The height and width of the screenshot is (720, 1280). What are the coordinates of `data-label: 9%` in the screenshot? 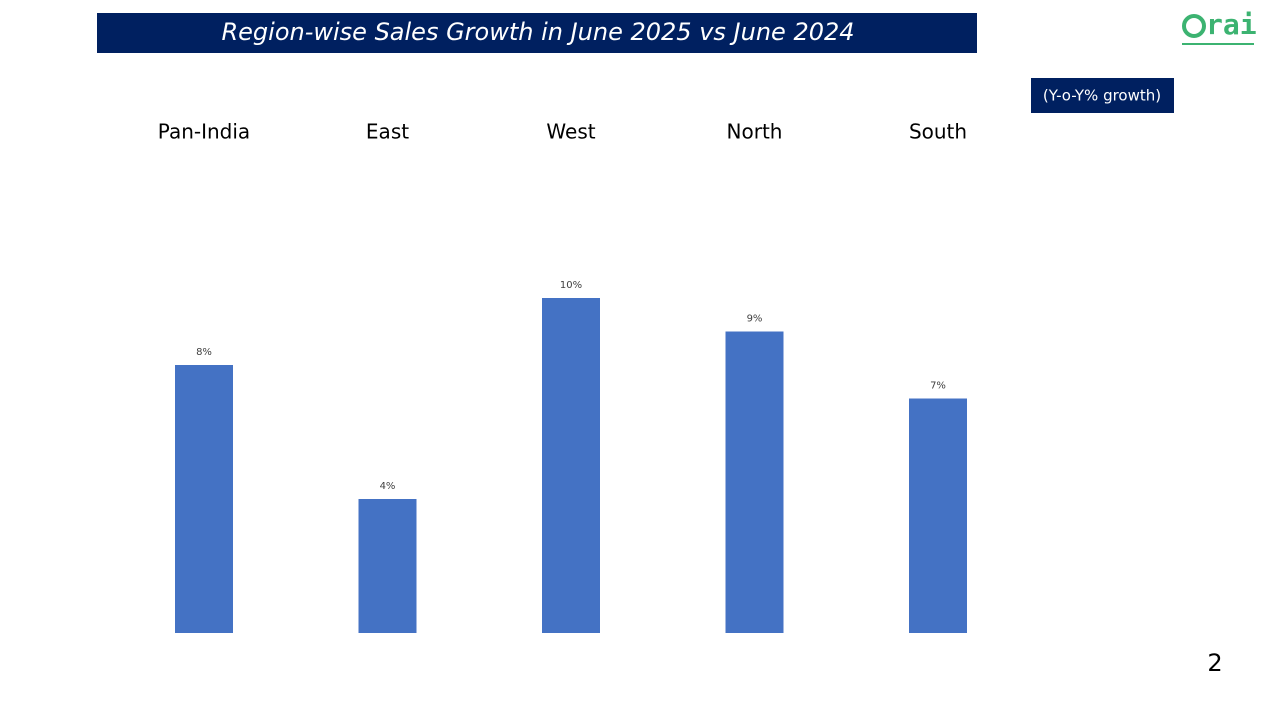 It's located at (755, 319).